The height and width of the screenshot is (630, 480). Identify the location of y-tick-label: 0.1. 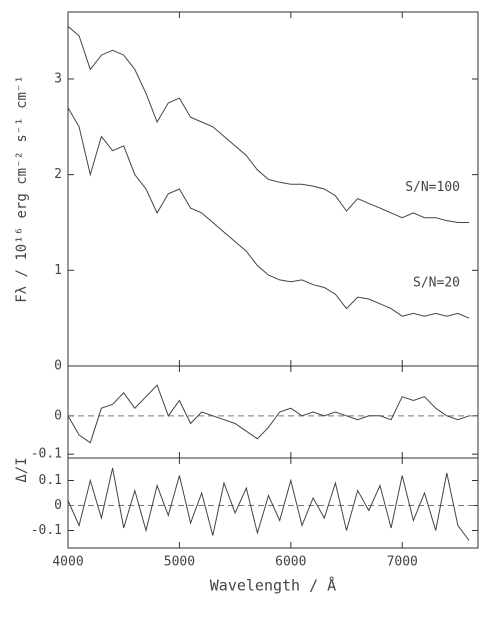
(50, 480).